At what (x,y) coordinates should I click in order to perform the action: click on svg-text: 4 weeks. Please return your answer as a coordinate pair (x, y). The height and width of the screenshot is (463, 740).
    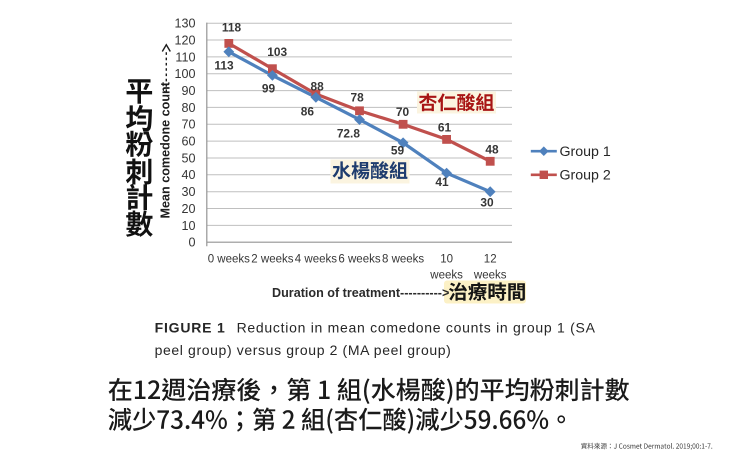
    Looking at the image, I should click on (316, 260).